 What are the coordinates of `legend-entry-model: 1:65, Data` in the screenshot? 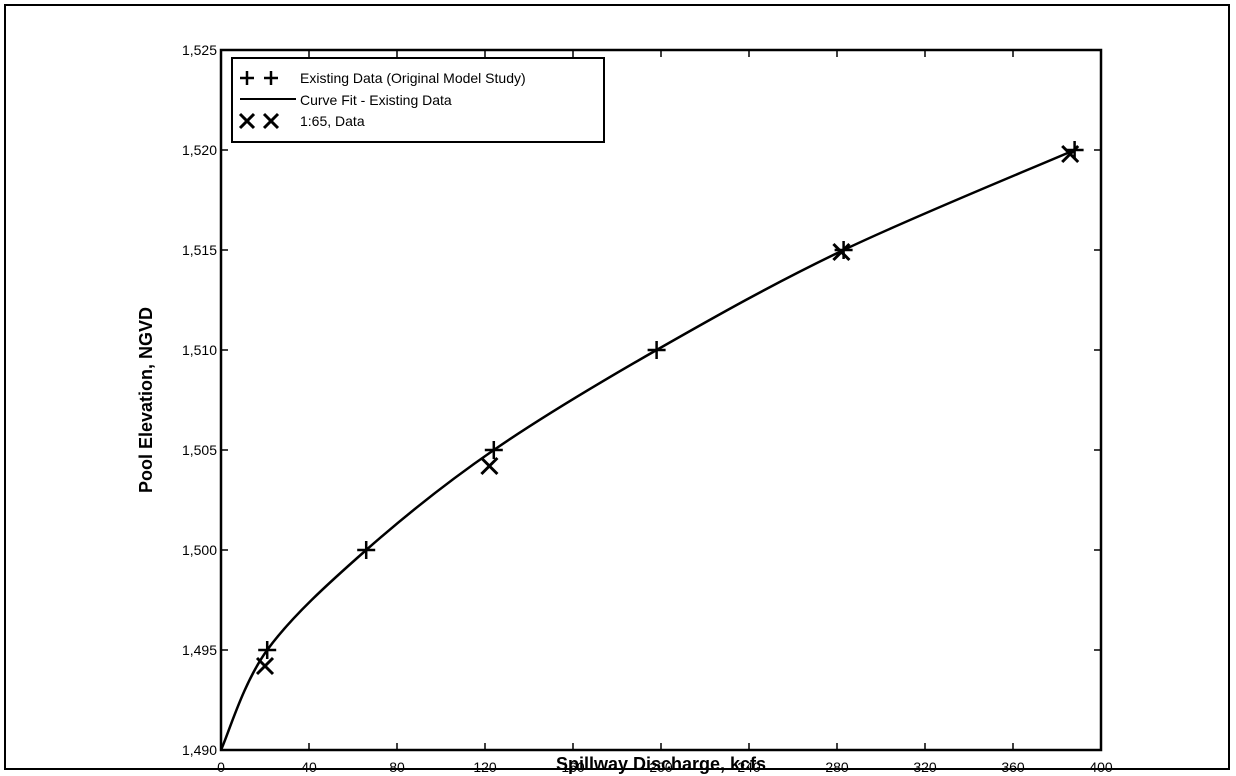 It's located at (301, 121).